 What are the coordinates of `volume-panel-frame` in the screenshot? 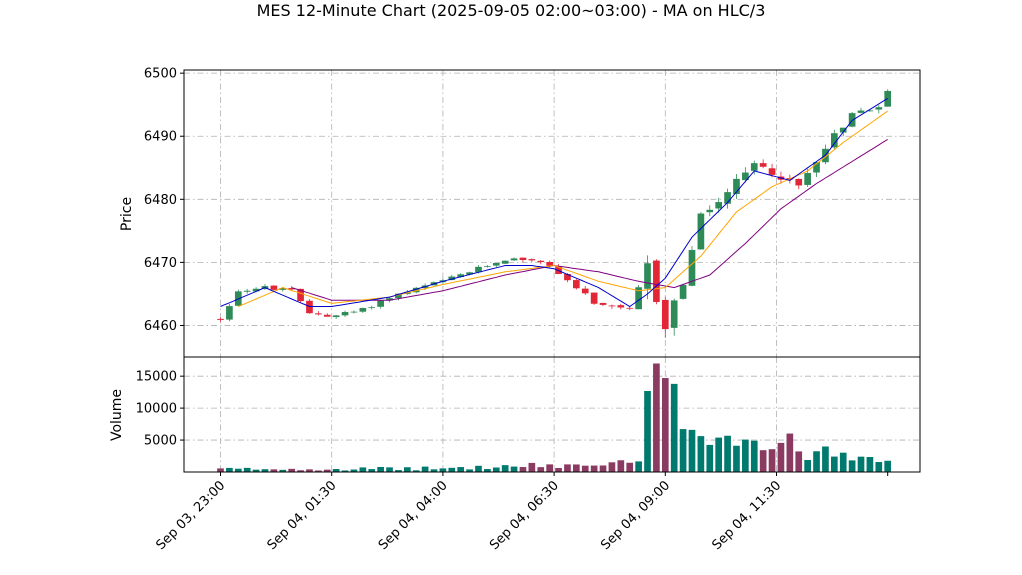 It's located at (552, 414).